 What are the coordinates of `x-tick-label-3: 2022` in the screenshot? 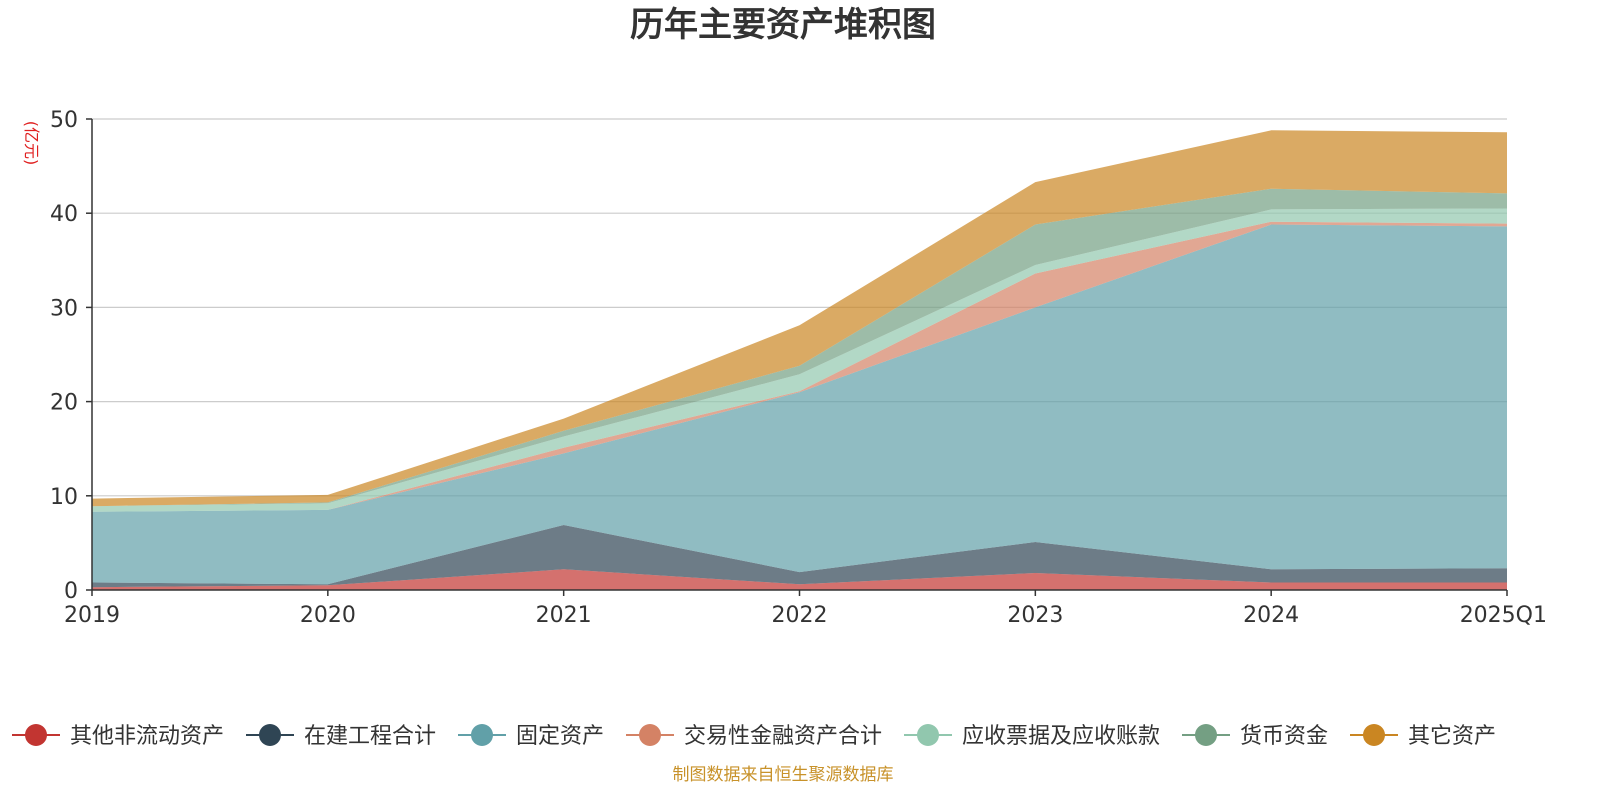 It's located at (800, 615).